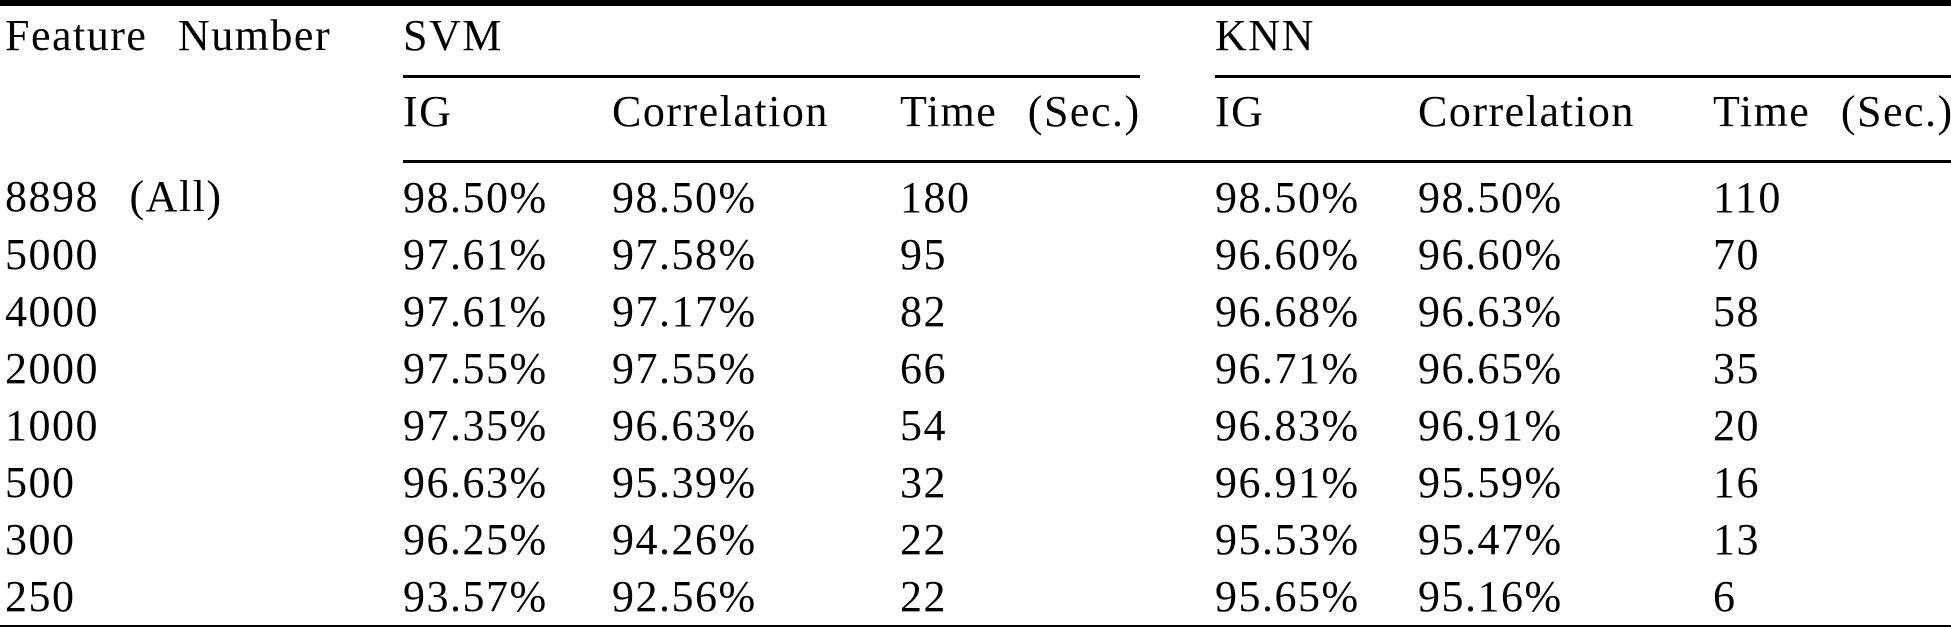 Image resolution: width=1951 pixels, height=627 pixels. I want to click on table-row: 500 96.63% 95.39% 32 96.91% 95.59% 16, so click(975, 482).